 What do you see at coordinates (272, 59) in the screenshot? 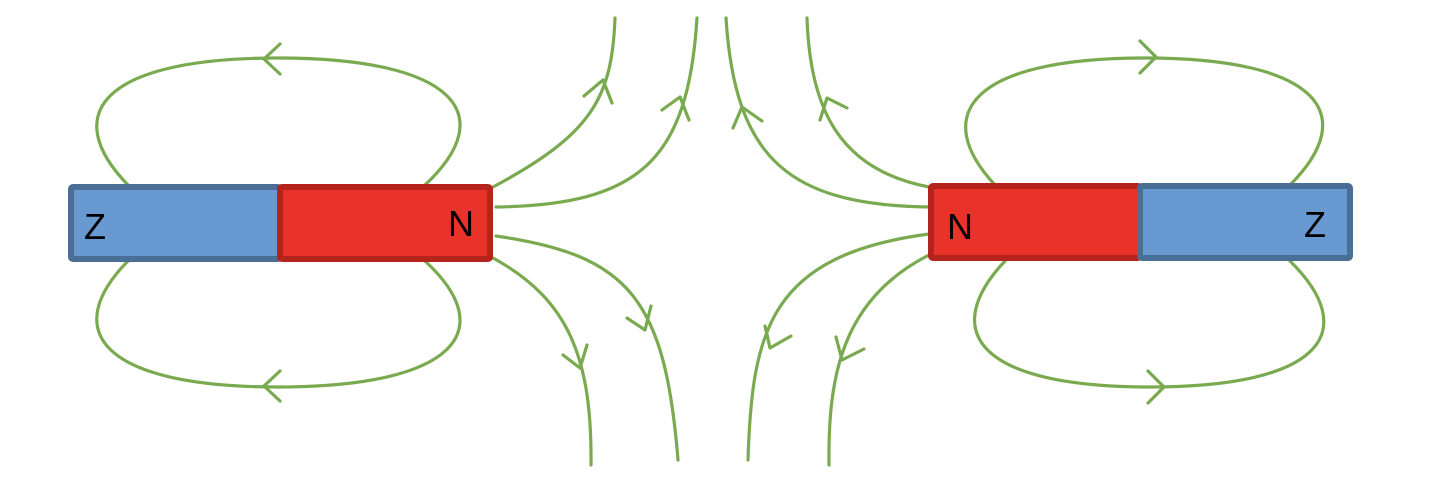
I see `left-upper-loop-arrow` at bounding box center [272, 59].